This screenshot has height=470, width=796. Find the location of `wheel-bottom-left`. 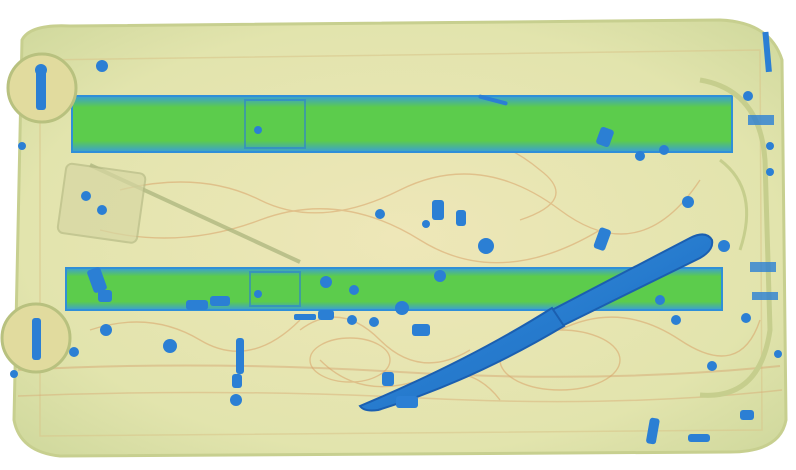

wheel-bottom-left is located at coordinates (39, 338).